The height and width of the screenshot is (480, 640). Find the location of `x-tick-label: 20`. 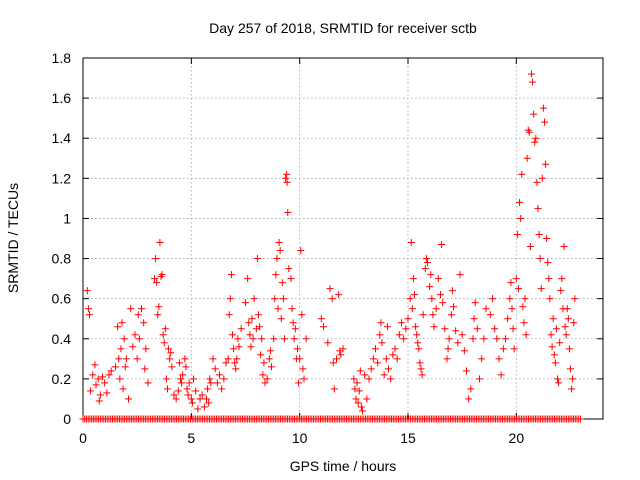

x-tick-label: 20 is located at coordinates (517, 438).